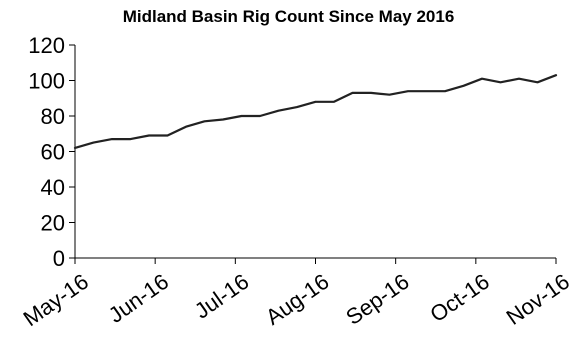 This screenshot has width=577, height=363. Describe the element at coordinates (538, 299) in the screenshot. I see `x-tick-label: Nov-16` at that location.